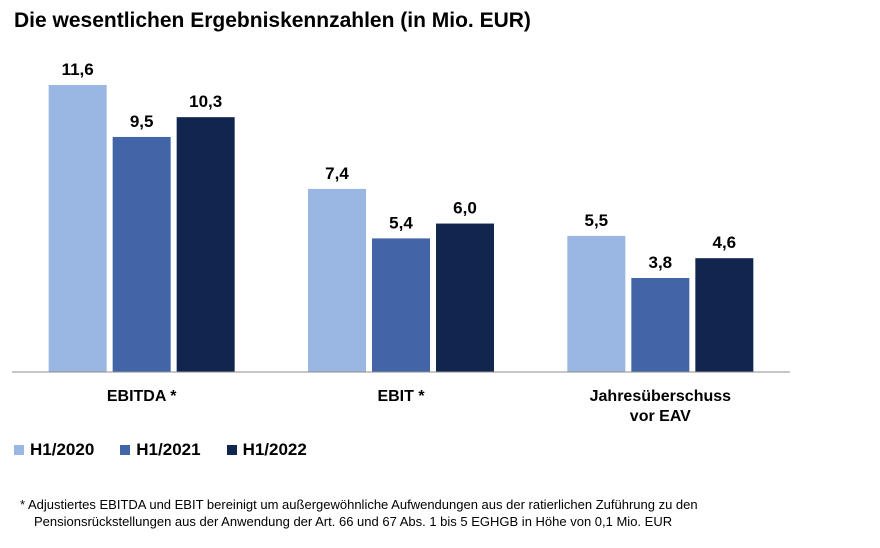 This screenshot has width=880, height=548. Describe the element at coordinates (660, 324) in the screenshot. I see `bar-h1-2021-jahres-berschuss-vor-eav` at that location.